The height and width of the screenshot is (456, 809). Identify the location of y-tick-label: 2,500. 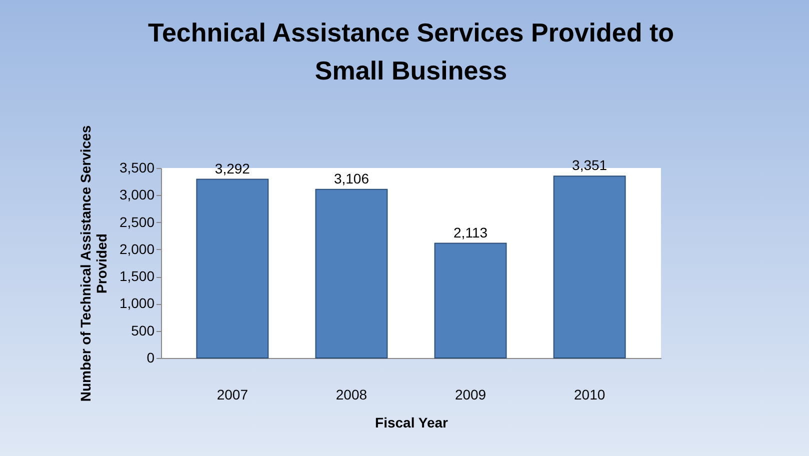
(137, 222).